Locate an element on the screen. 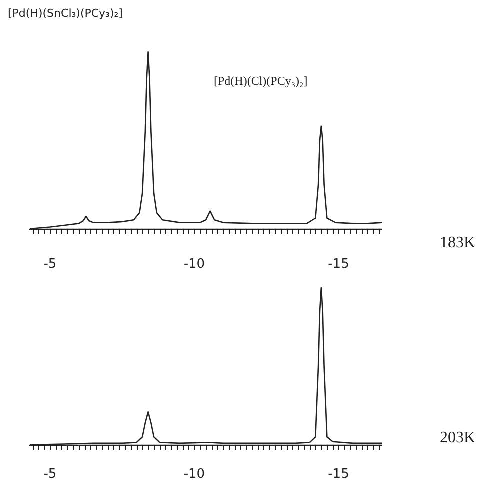 Image resolution: width=504 pixels, height=496 pixels. chart-title: [Pd(H)(SnCl₃)(PCy₃)₂] is located at coordinates (65, 13).